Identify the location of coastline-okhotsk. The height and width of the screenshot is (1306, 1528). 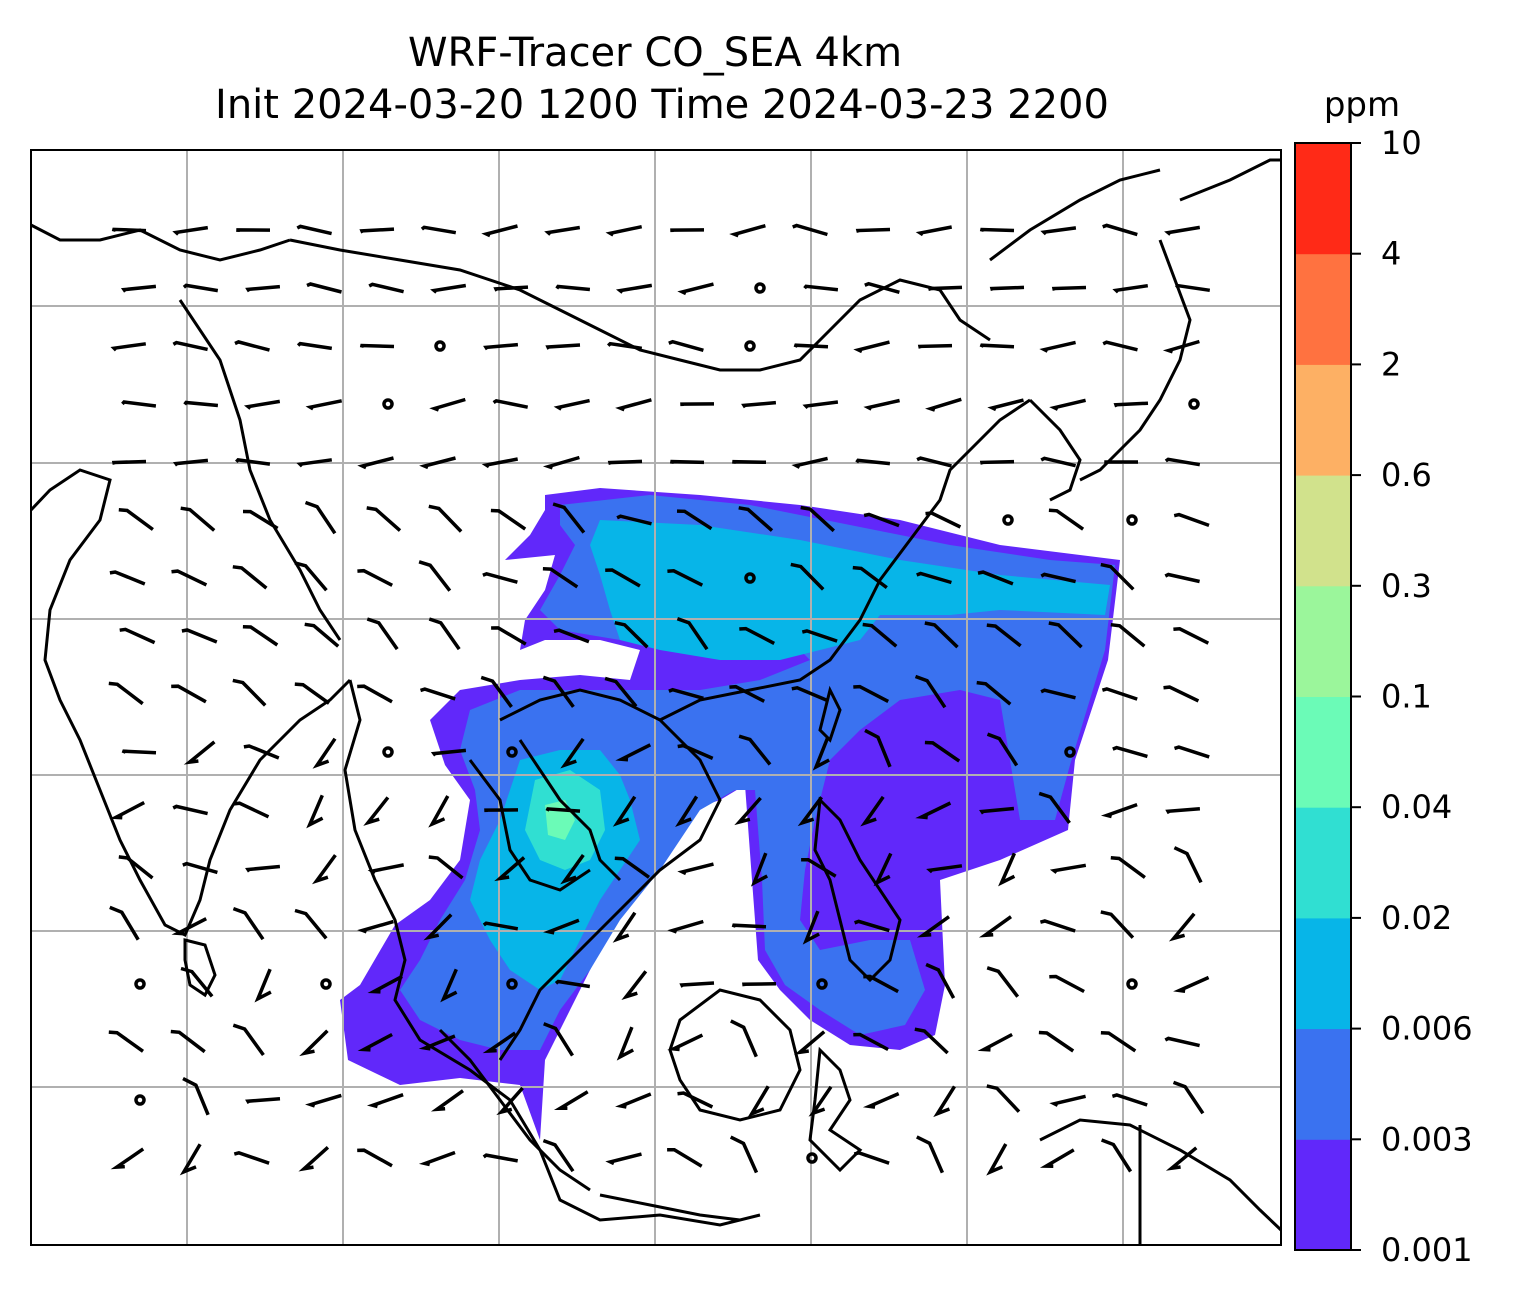
(1075, 215).